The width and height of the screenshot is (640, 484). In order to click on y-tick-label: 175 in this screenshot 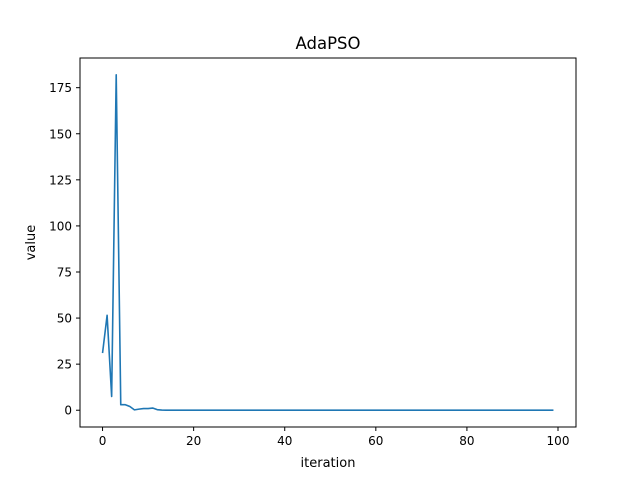, I will do `click(60, 88)`.